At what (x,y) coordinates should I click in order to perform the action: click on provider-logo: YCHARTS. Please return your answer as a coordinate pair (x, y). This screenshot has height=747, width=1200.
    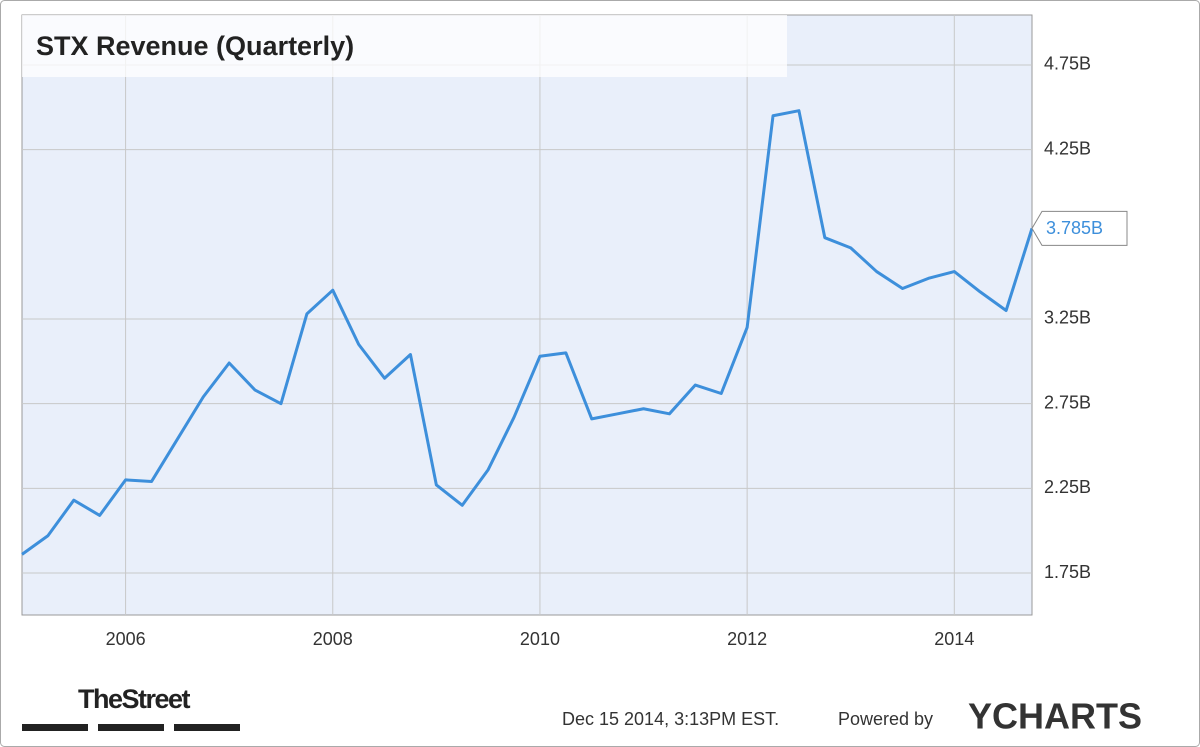
    Looking at the image, I should click on (1055, 716).